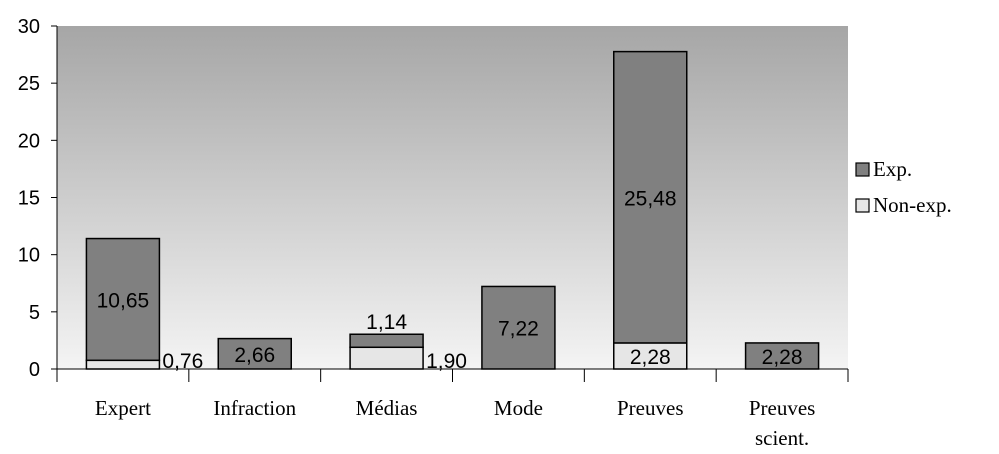 Image resolution: width=999 pixels, height=454 pixels. Describe the element at coordinates (387, 408) in the screenshot. I see `x-tick-label: Médias` at that location.